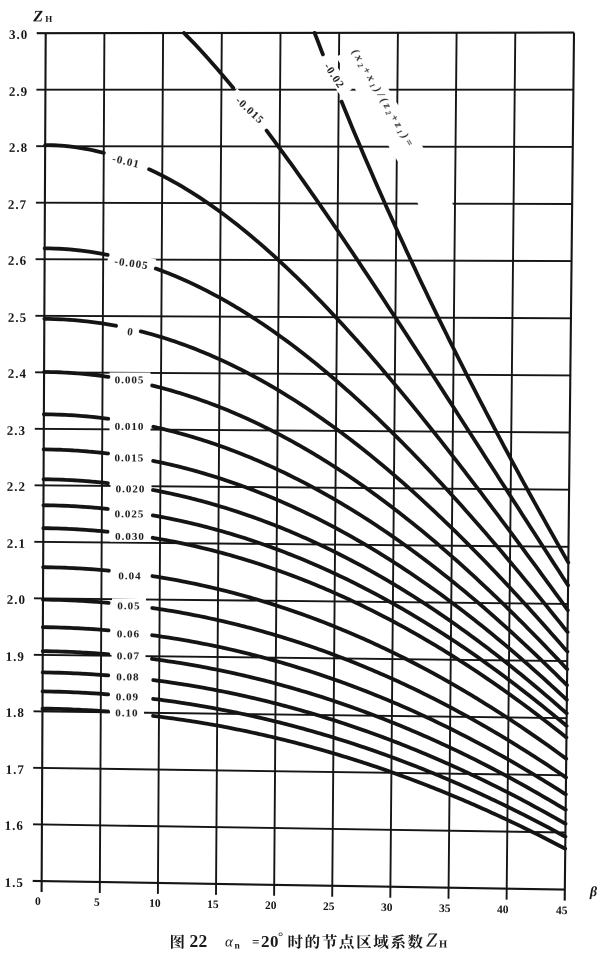  What do you see at coordinates (199, 941) in the screenshot?
I see `svg-text: 22` at bounding box center [199, 941].